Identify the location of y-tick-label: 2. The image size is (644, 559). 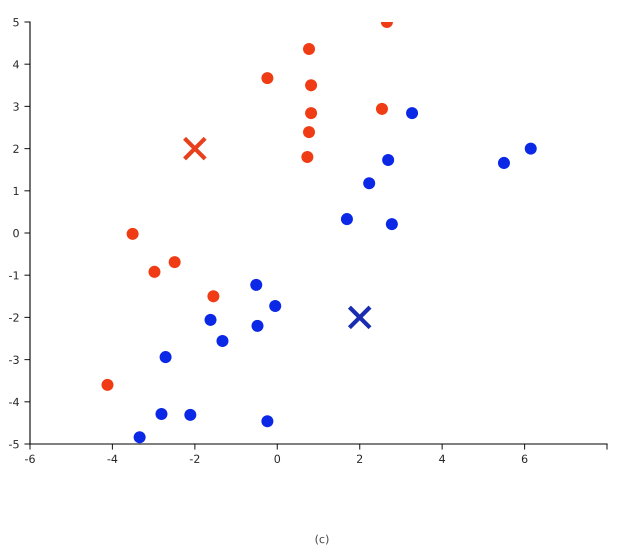
(15, 148).